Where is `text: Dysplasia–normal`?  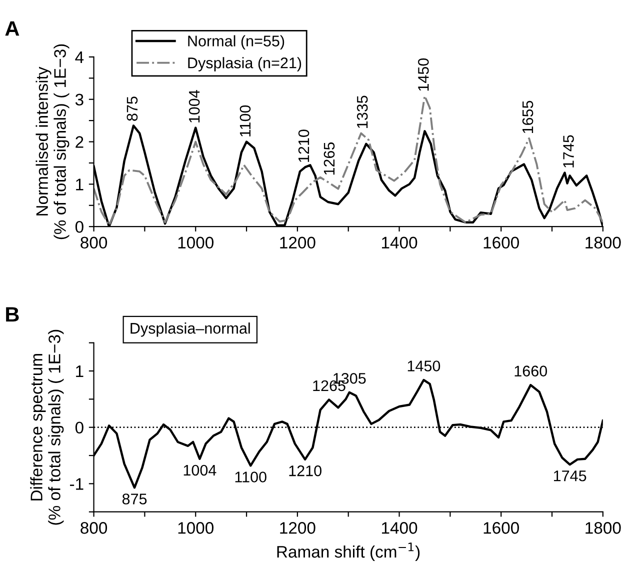
text: Dysplasia–normal is located at coordinates (190, 329).